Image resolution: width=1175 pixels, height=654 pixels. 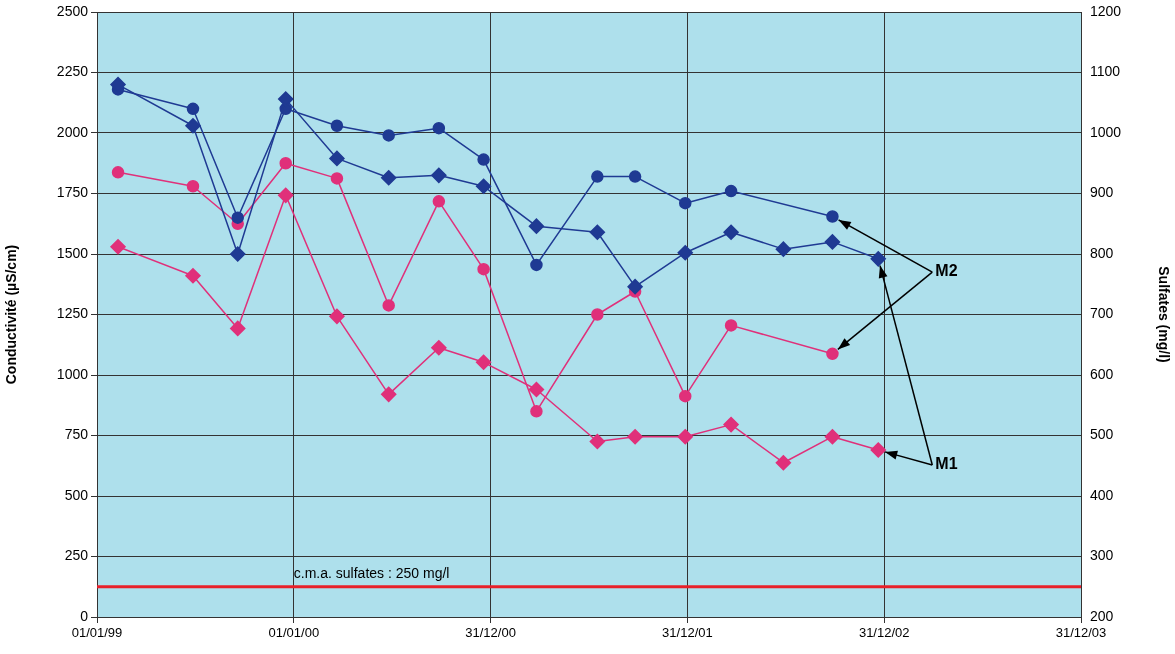 What do you see at coordinates (72, 373) in the screenshot?
I see `y-tick-label: 1000` at bounding box center [72, 373].